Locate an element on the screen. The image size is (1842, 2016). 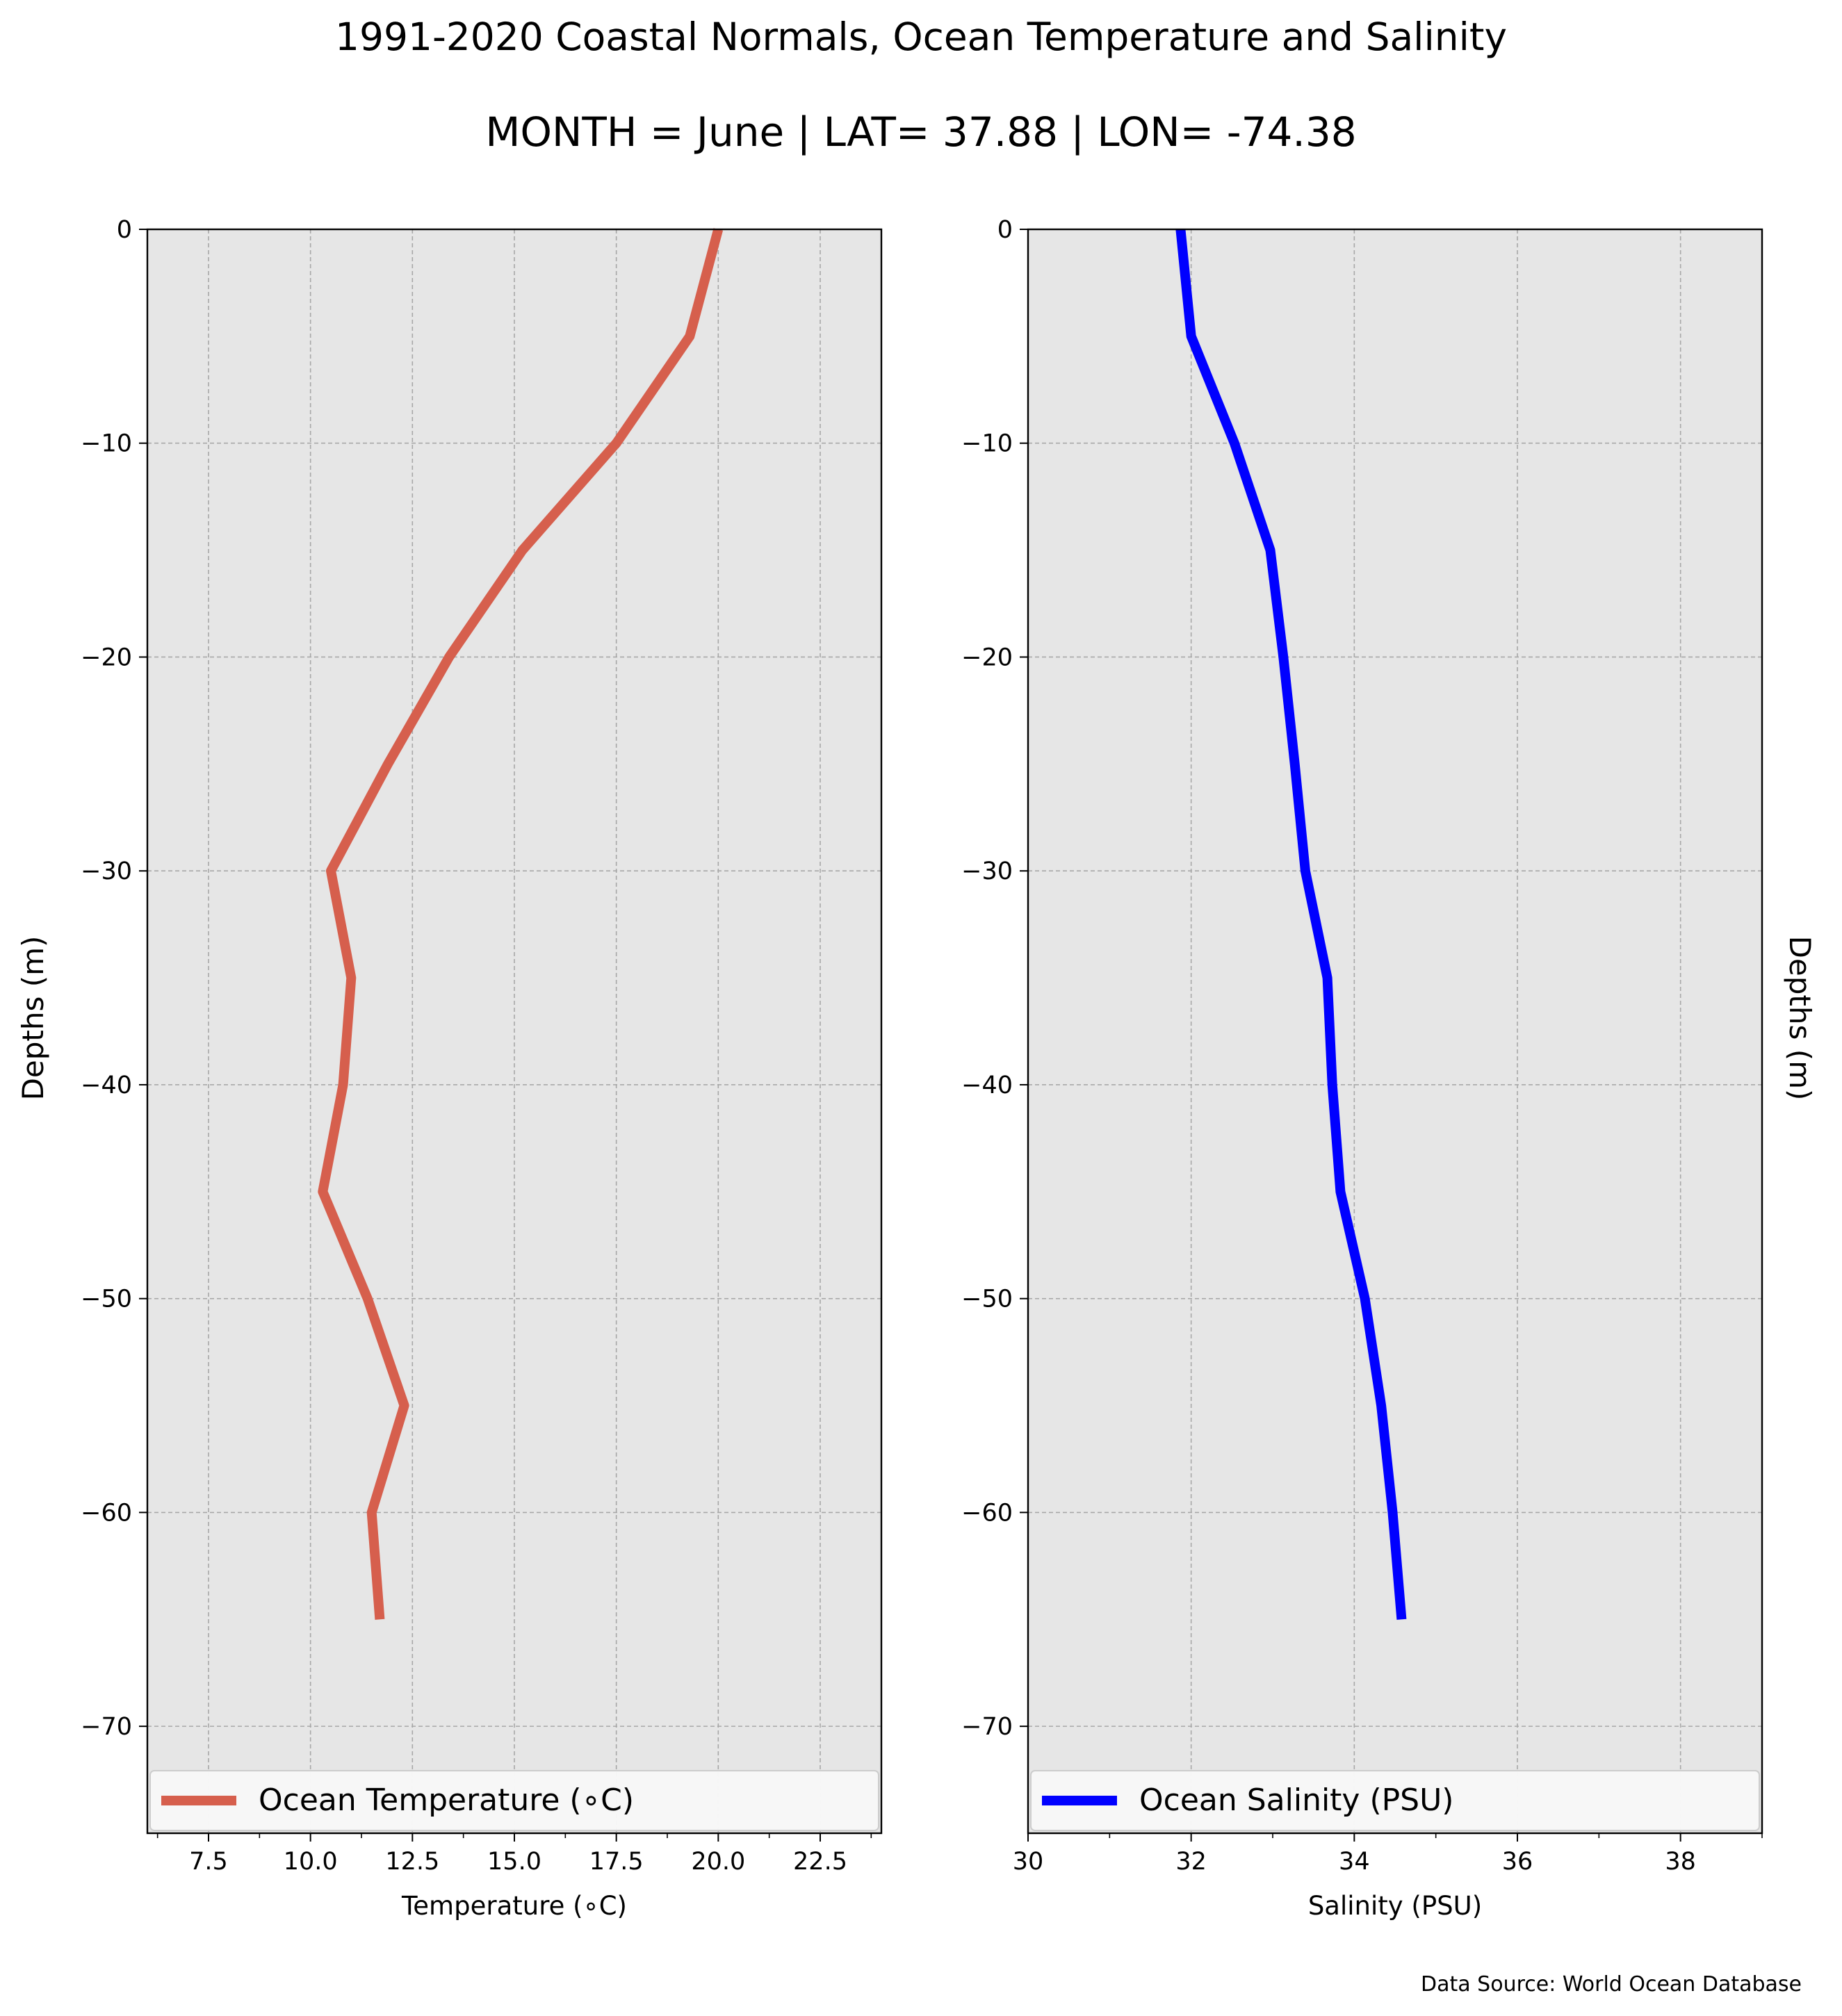
legend: Ocean Temperature (∘C) is located at coordinates (514, 1801).